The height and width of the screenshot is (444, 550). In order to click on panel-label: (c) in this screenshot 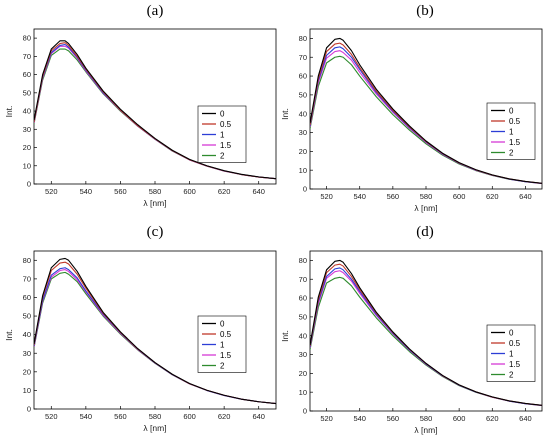, I will do `click(155, 232)`.